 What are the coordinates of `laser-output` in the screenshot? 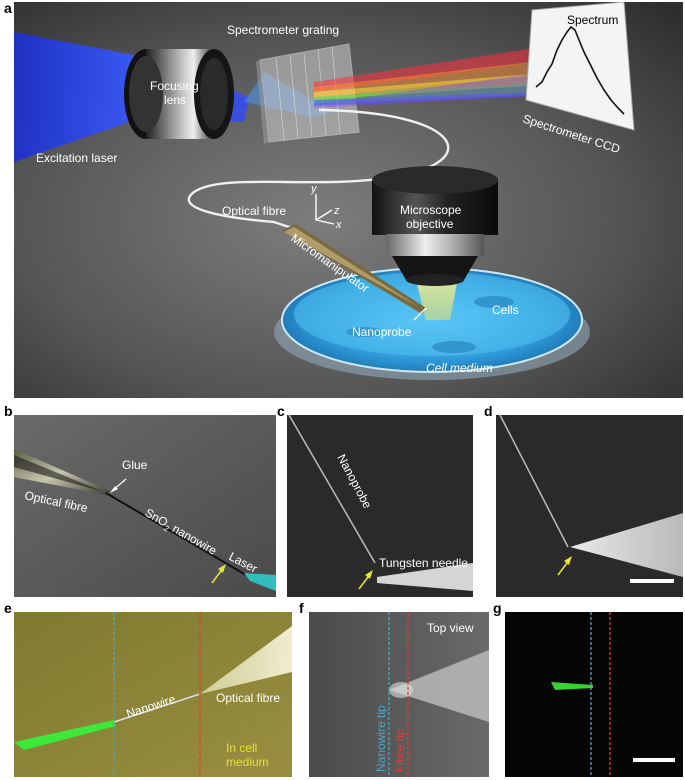 It's located at (260, 582).